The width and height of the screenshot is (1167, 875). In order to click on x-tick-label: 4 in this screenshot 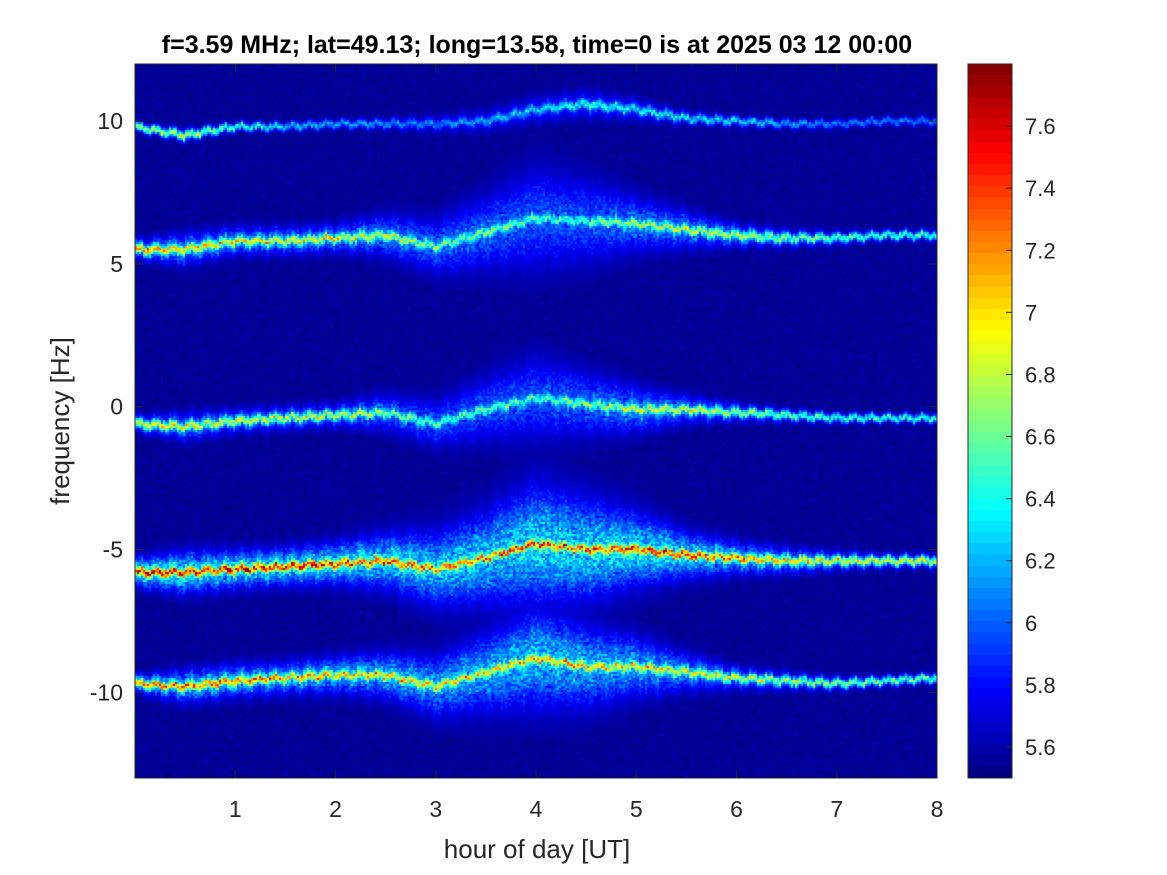, I will do `click(536, 809)`.